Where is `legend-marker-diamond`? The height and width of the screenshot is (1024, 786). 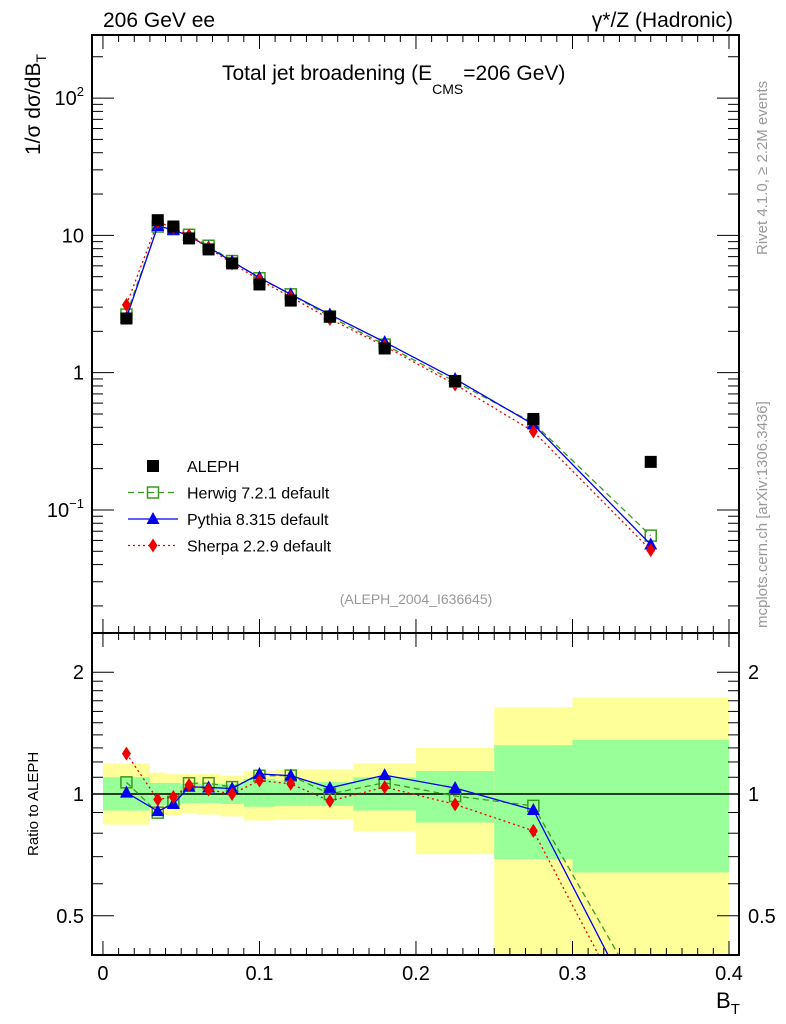 legend-marker-diamond is located at coordinates (153, 545).